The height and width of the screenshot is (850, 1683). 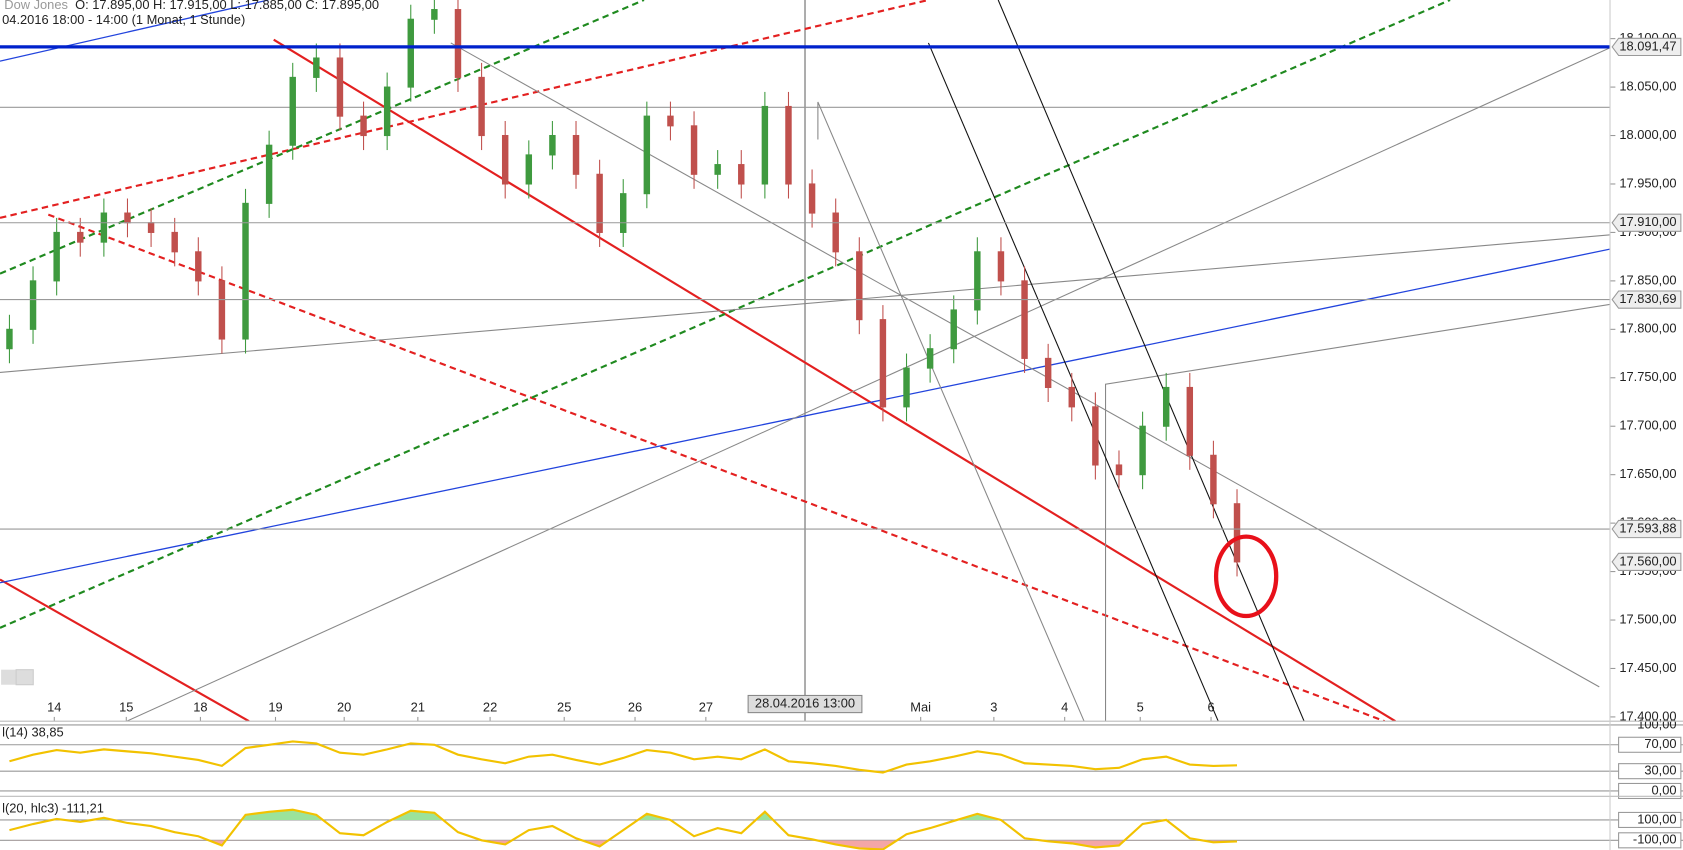 I want to click on x-tick-label: 22, so click(x=490, y=707).